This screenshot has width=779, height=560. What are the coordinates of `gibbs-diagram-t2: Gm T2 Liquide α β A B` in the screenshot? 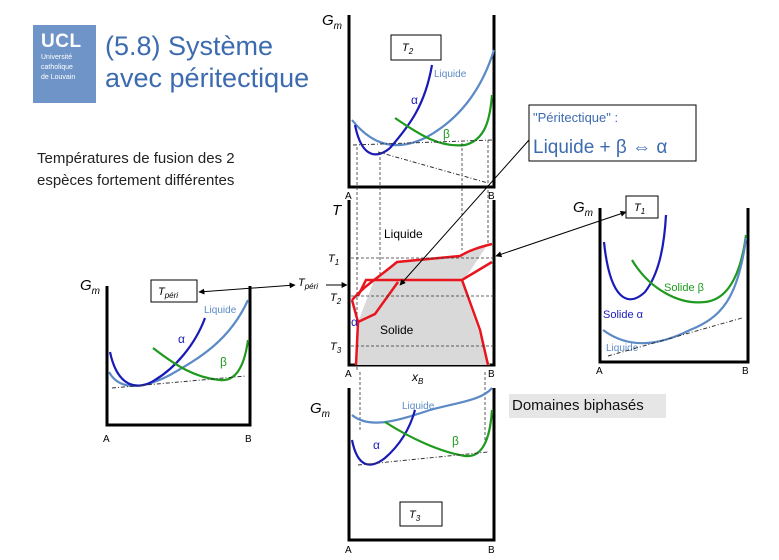 It's located at (409, 107).